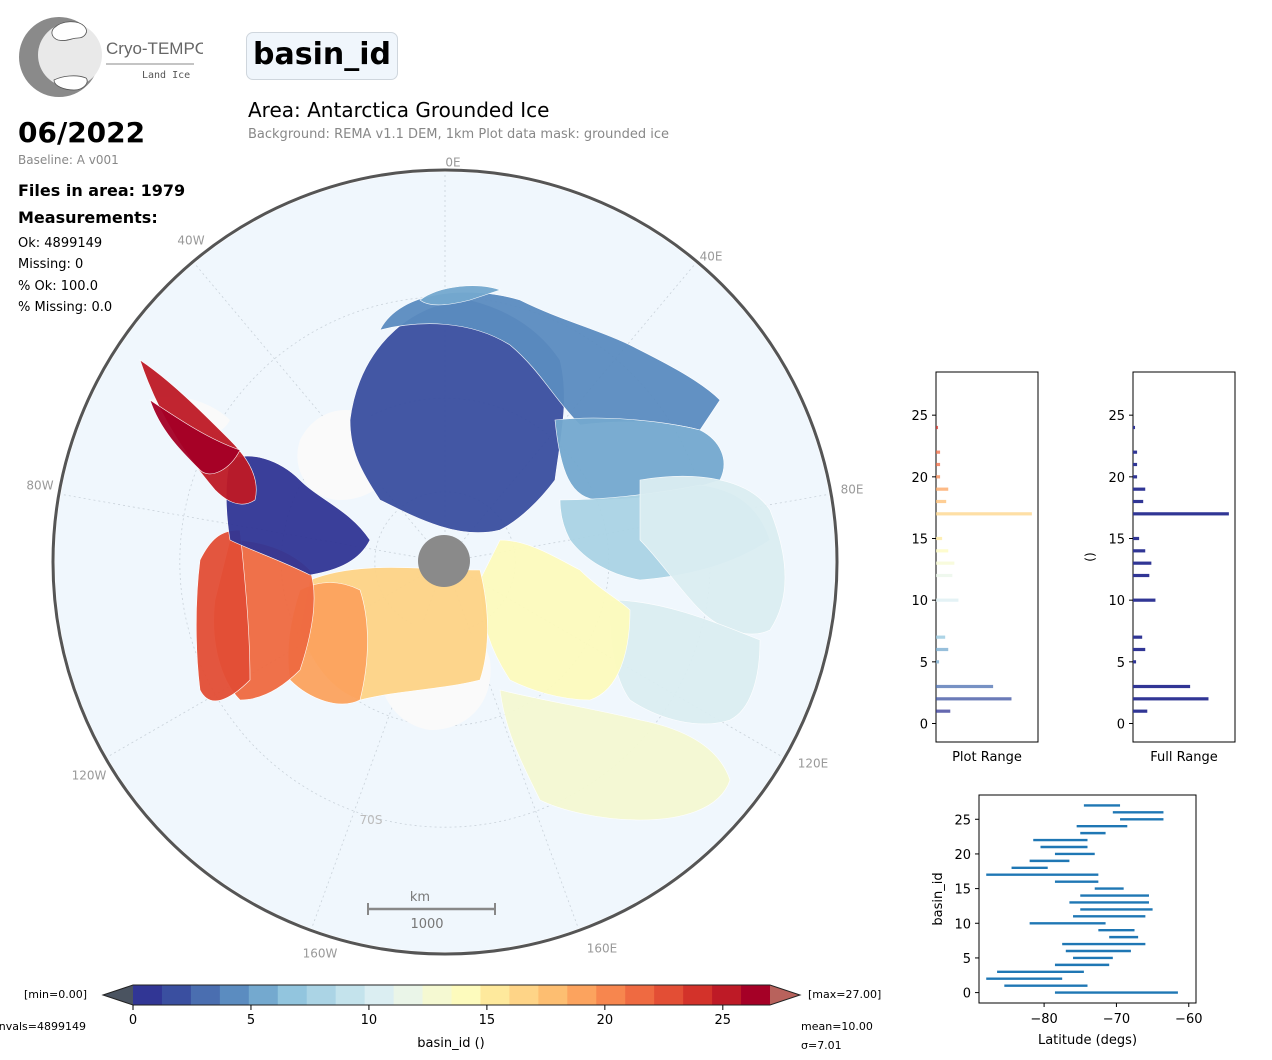 This screenshot has width=1272, height=1060. Describe the element at coordinates (602, 949) in the screenshot. I see `lon-label-160E: 160E` at that location.